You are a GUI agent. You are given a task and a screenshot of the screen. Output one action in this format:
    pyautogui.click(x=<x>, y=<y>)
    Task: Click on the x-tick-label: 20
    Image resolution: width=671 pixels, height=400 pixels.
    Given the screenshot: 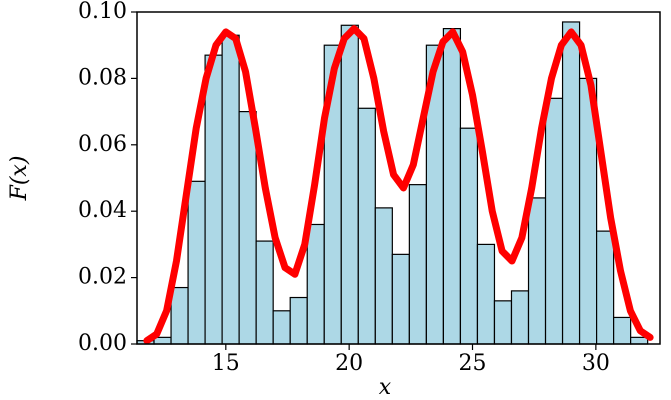 What is the action you would take?
    pyautogui.click(x=349, y=363)
    